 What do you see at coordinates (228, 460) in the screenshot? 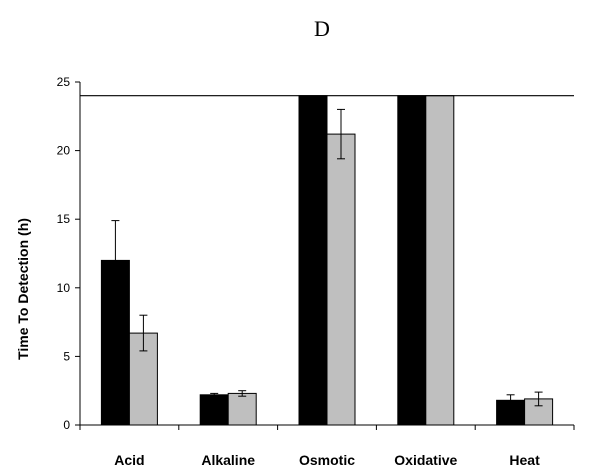
I see `x-tick-label-alkaline: Alkaline` at bounding box center [228, 460].